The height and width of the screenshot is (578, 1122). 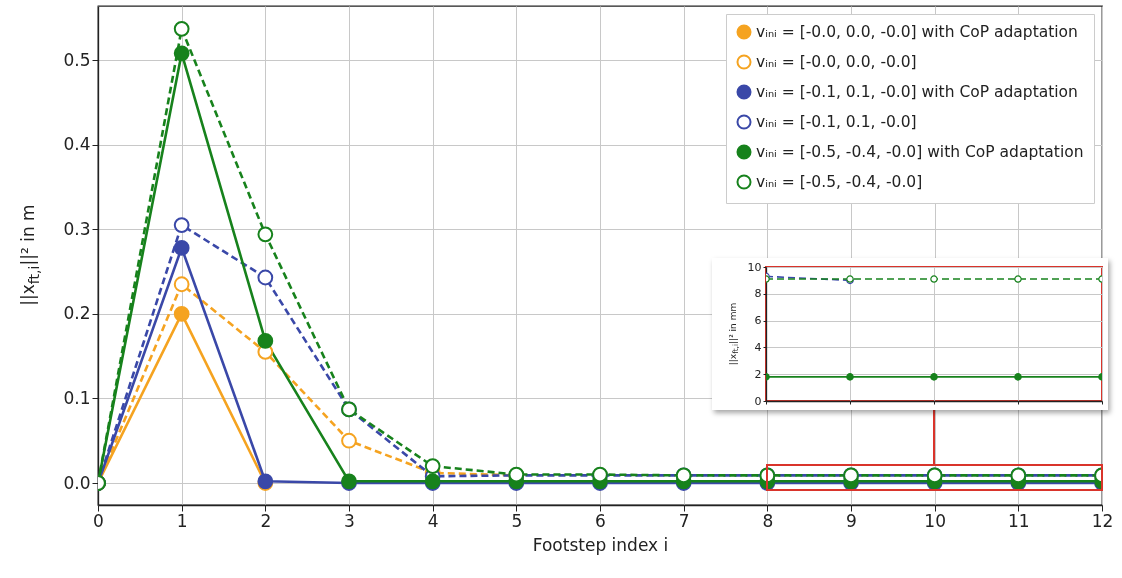 I want to click on x-tick-label: 12, so click(x=1102, y=520).